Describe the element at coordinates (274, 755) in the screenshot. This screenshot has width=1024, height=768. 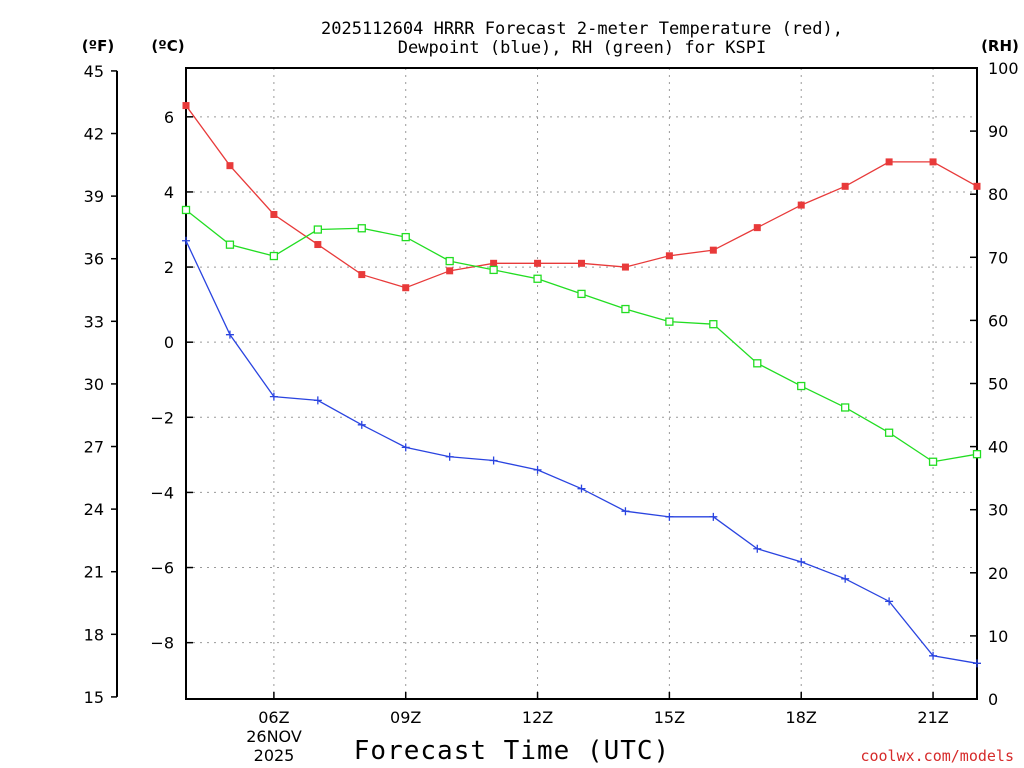
I see `date-label-year: 2025` at that location.